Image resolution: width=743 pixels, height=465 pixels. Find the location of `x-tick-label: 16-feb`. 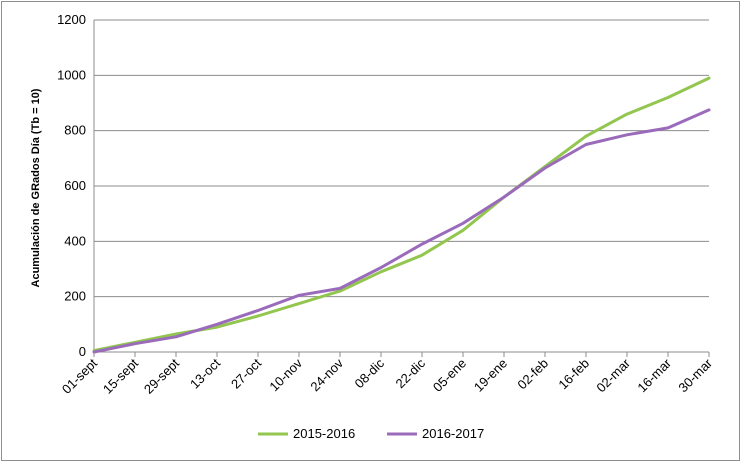

x-tick-label: 16-feb is located at coordinates (573, 374).